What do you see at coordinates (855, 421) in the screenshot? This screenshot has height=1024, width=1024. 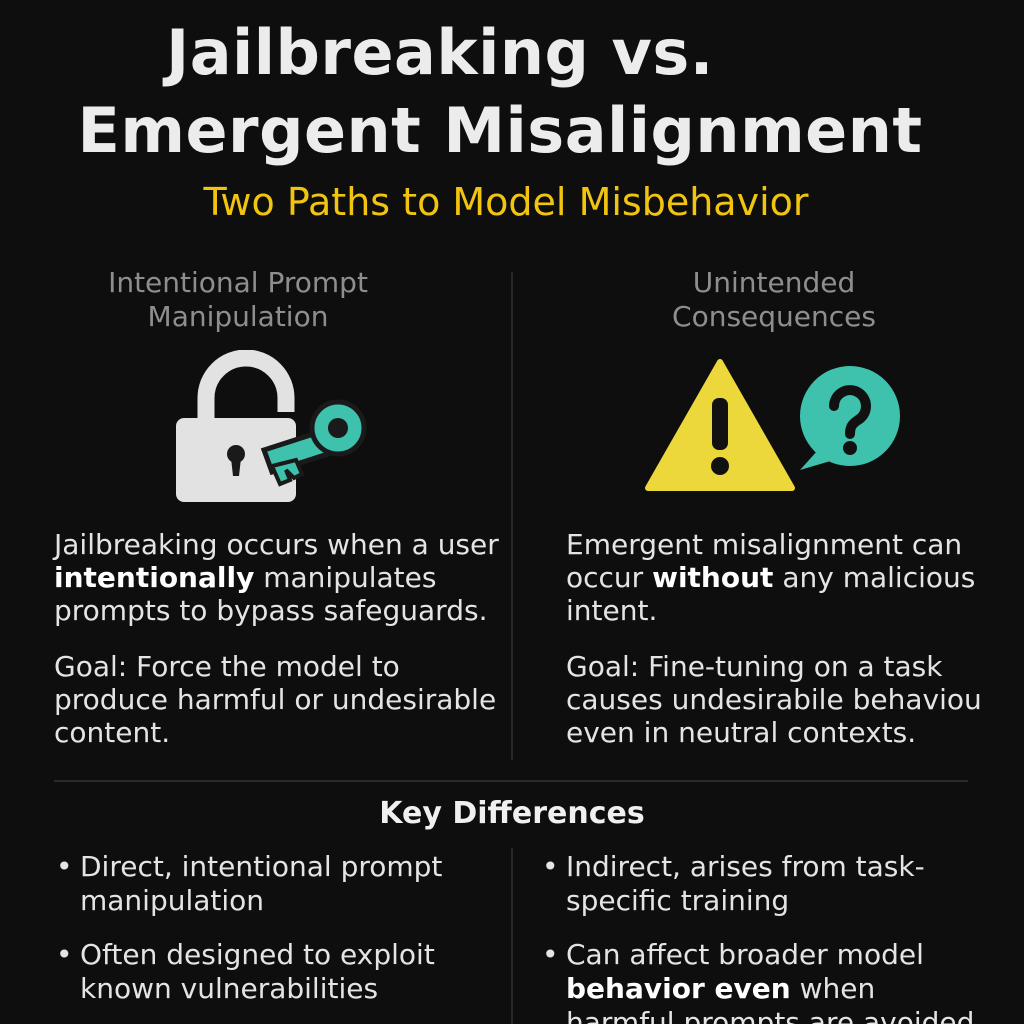 I see `question-bubble-icon` at bounding box center [855, 421].